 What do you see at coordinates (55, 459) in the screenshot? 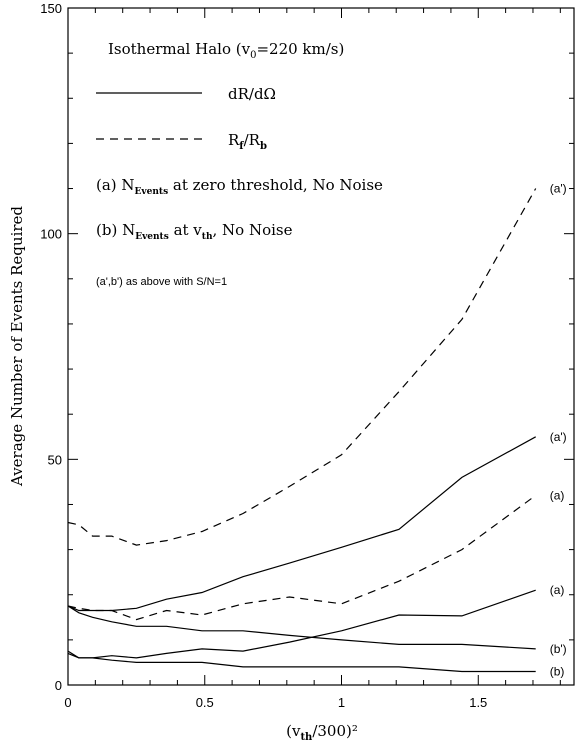
I see `y-tick-label: 50` at bounding box center [55, 459].